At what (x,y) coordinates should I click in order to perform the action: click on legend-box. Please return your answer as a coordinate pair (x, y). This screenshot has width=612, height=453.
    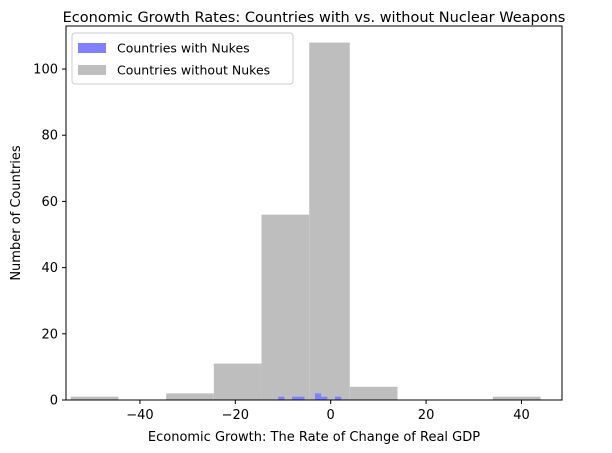
    Looking at the image, I should click on (182, 58).